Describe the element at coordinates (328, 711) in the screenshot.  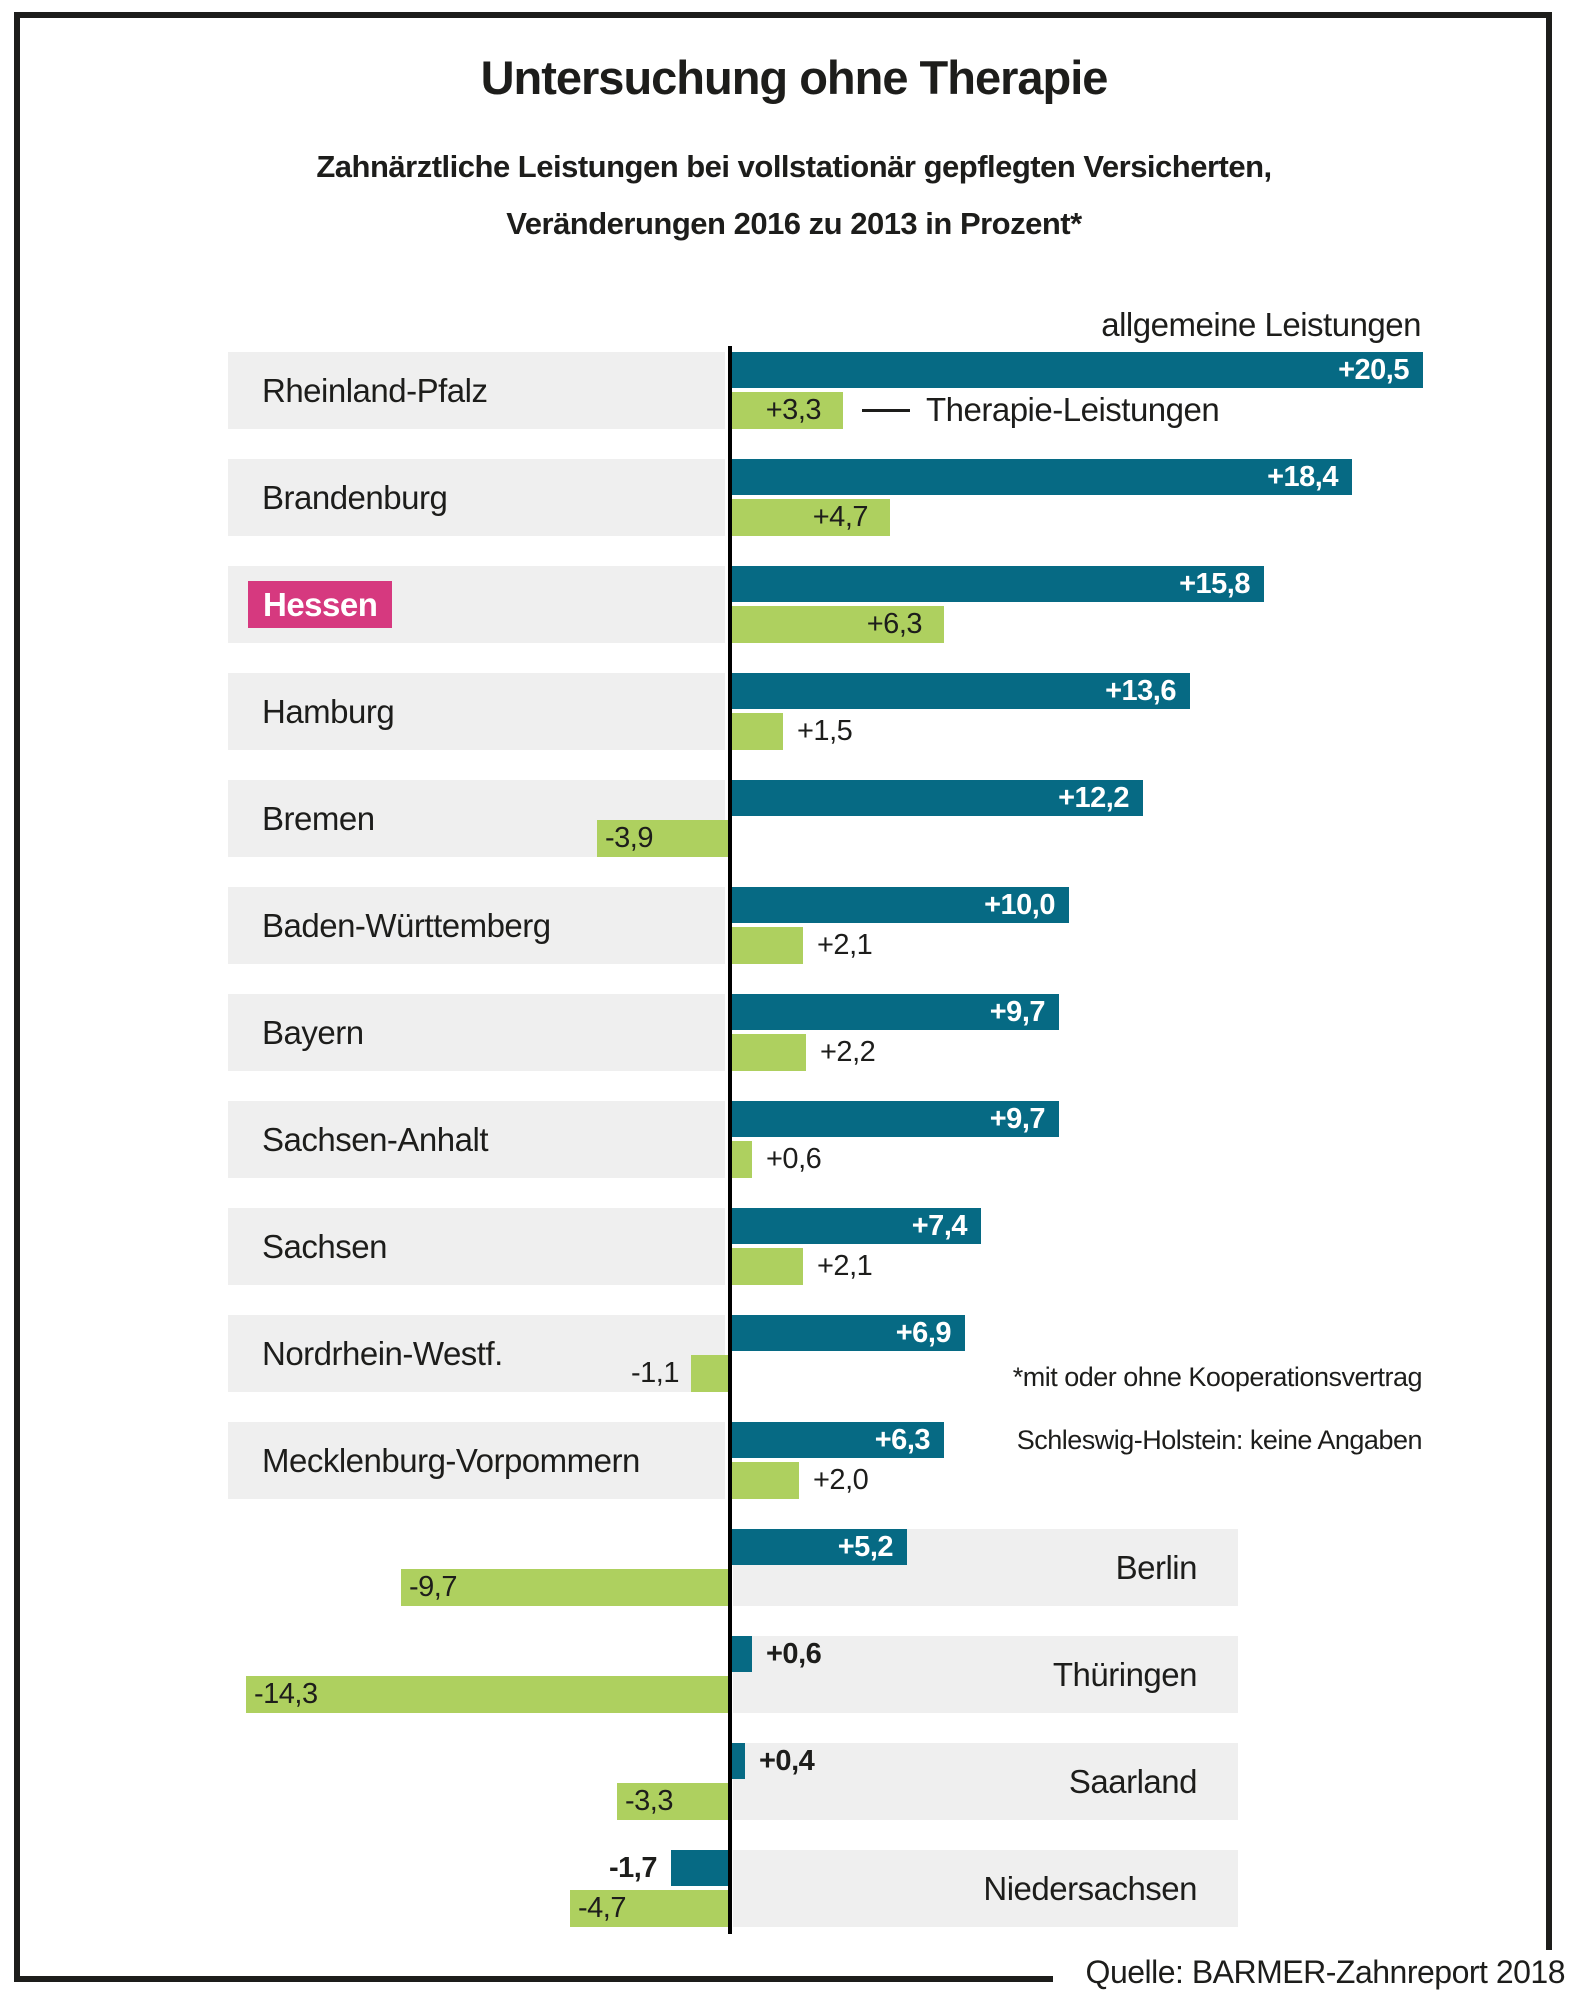
I see `state-label: Hamburg` at that location.